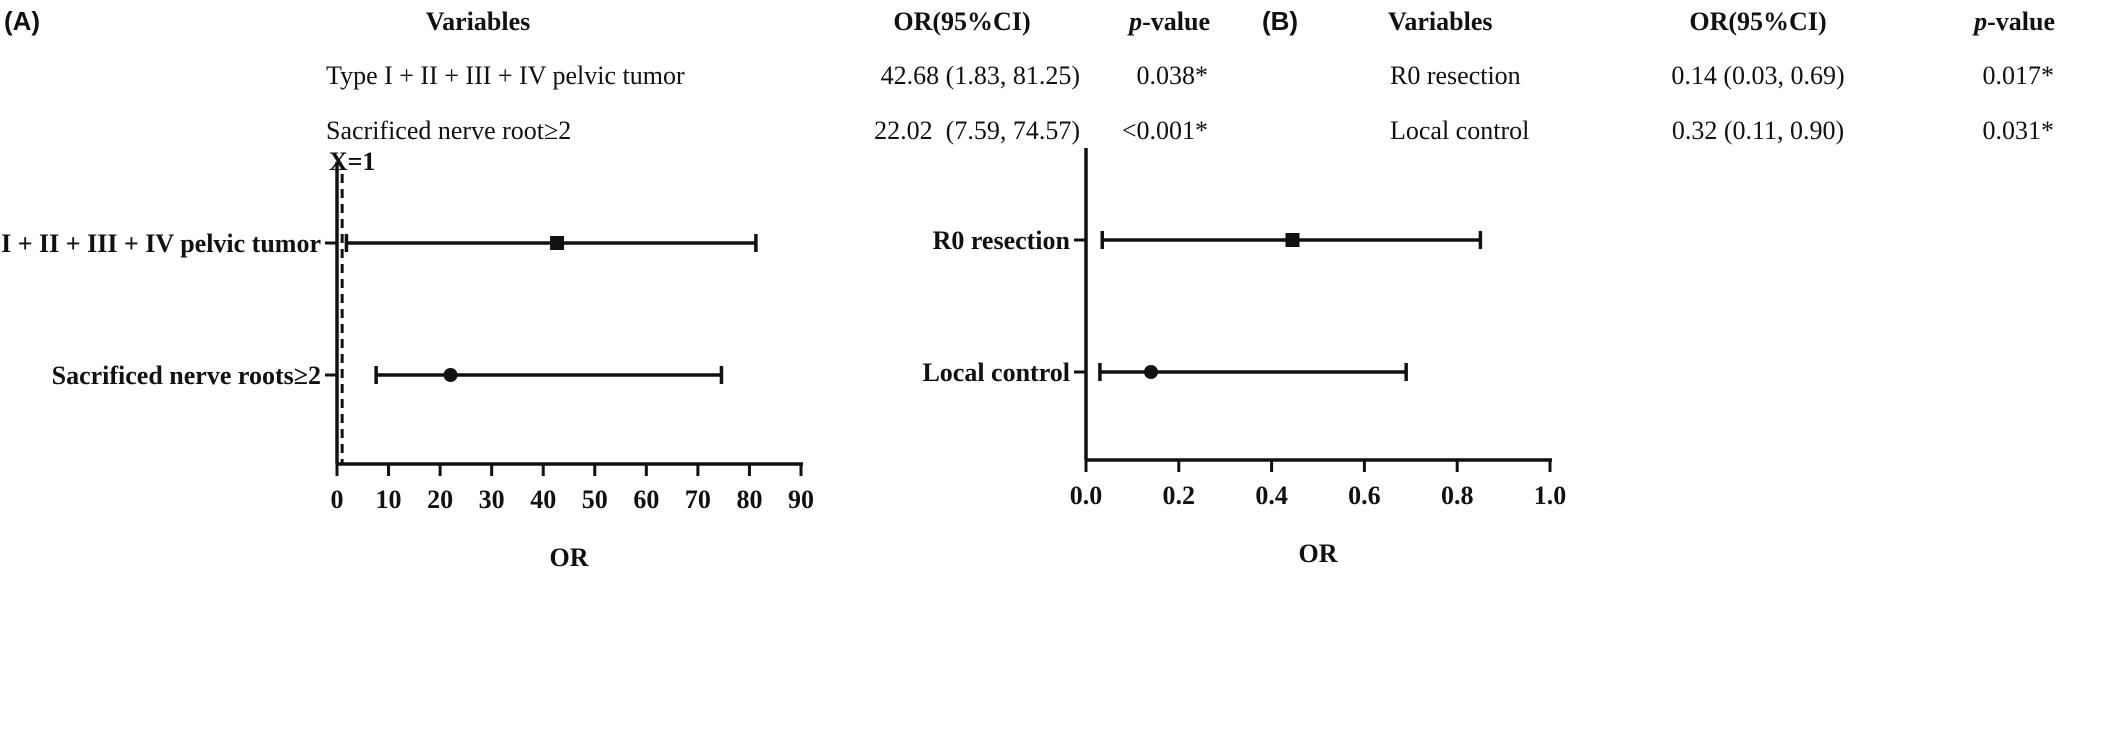 This screenshot has height=737, width=2128. Describe the element at coordinates (996, 372) in the screenshot. I see `panel-b-category-label: Local control` at that location.